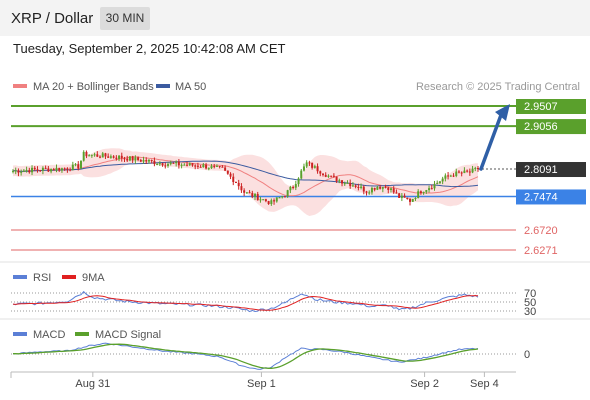  Describe the element at coordinates (491, 142) in the screenshot. I see `projection-arrow-shaft` at that location.